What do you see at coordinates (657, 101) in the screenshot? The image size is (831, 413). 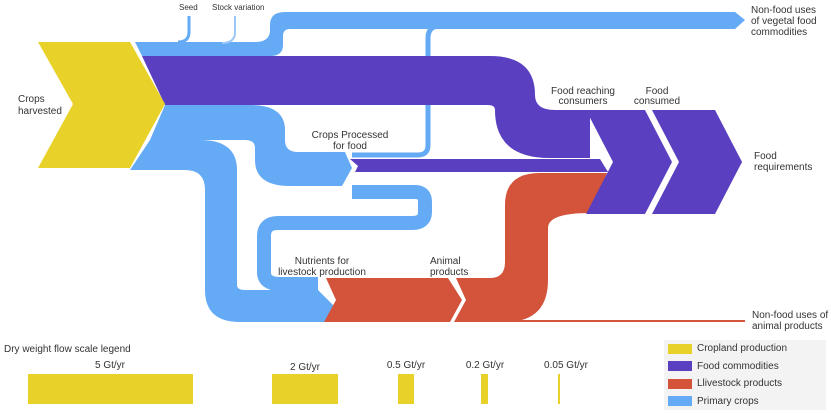 I see `label-food-consumed-2: consumed` at bounding box center [657, 101].